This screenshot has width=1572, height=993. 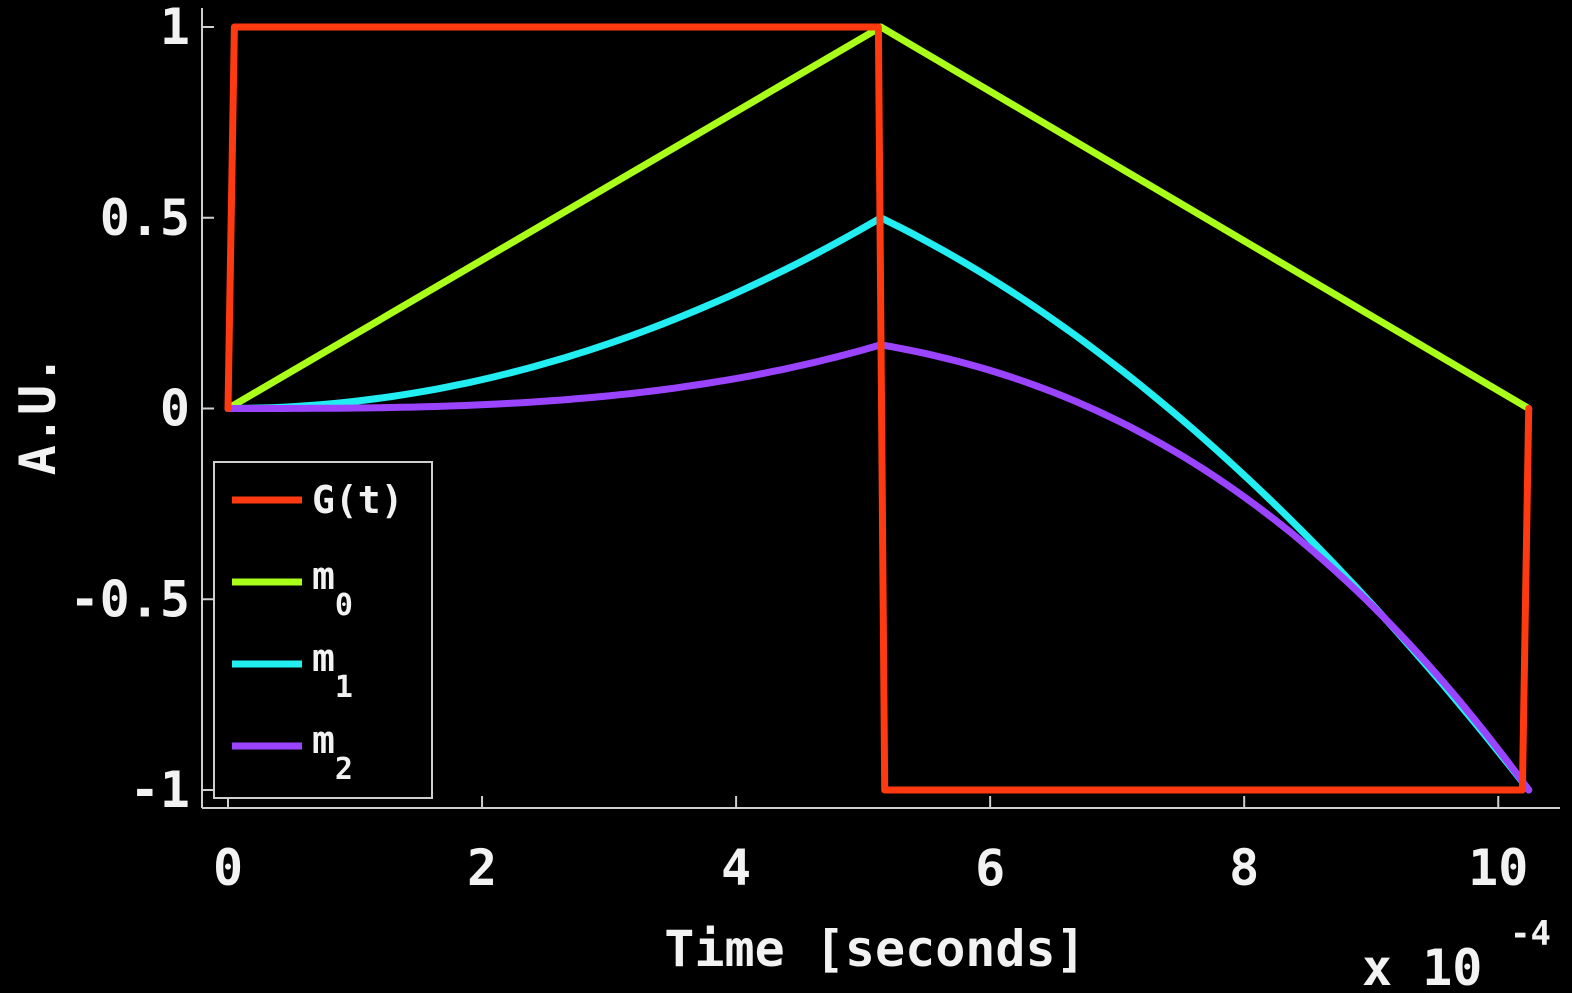 I want to click on x-axis-label: Time [seconds], so click(x=874, y=949).